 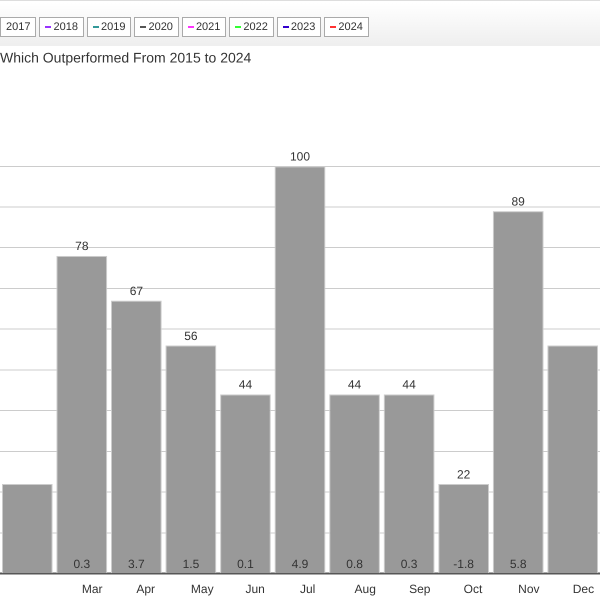 What do you see at coordinates (519, 201) in the screenshot?
I see `data-label: 89` at bounding box center [519, 201].